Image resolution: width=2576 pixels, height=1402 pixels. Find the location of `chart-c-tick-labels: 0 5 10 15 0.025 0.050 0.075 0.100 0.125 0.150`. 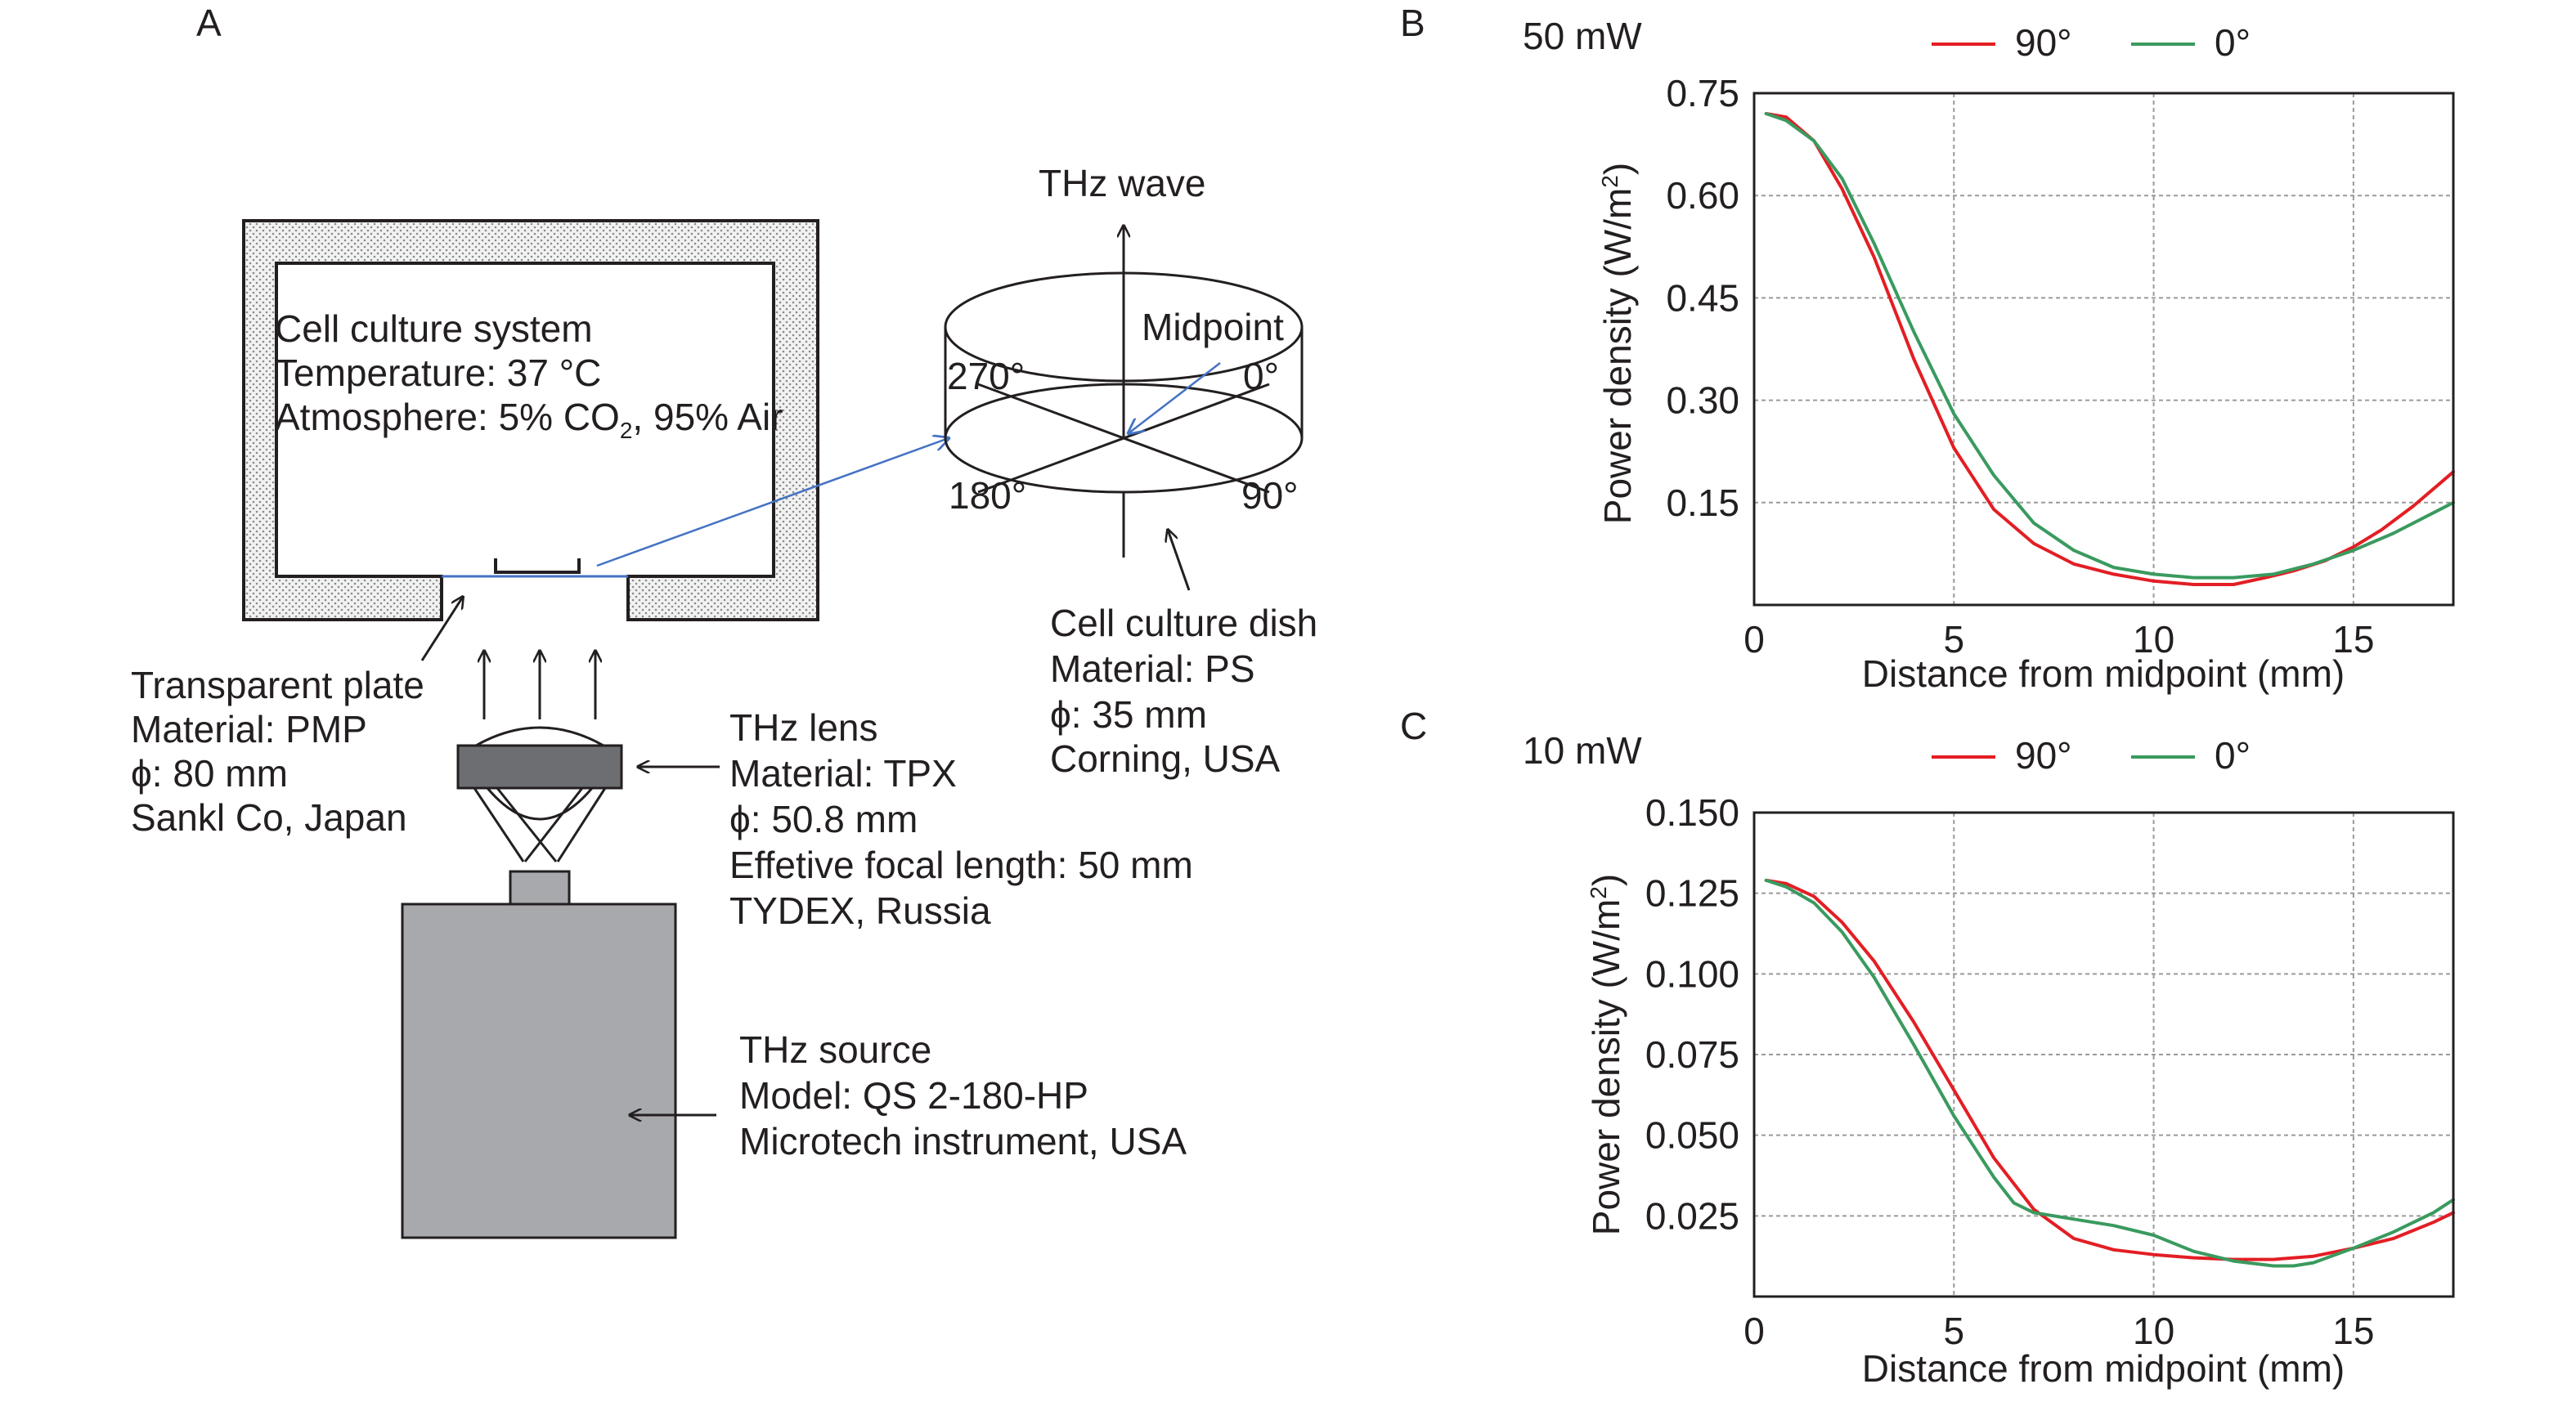

chart-c-tick-labels: 0 5 10 15 0.025 0.050 0.075 0.100 0.125 0.150 is located at coordinates (2010, 1071).